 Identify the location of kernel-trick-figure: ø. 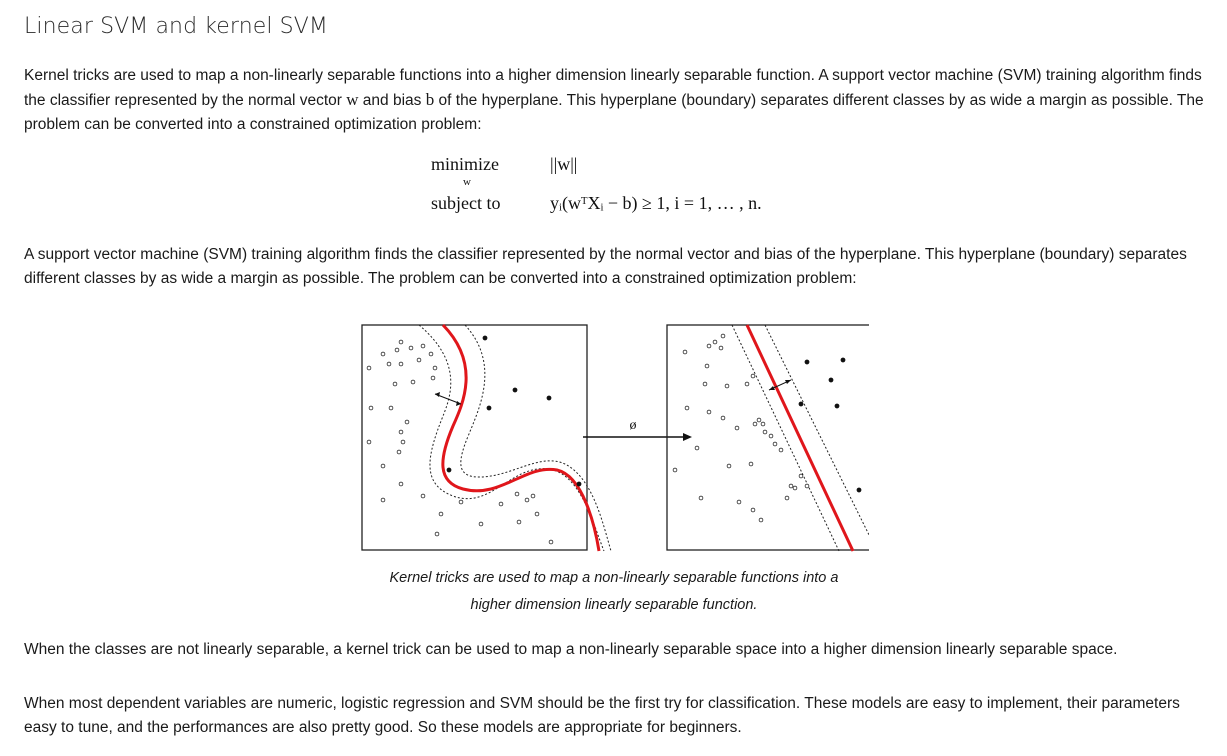
(615, 438).